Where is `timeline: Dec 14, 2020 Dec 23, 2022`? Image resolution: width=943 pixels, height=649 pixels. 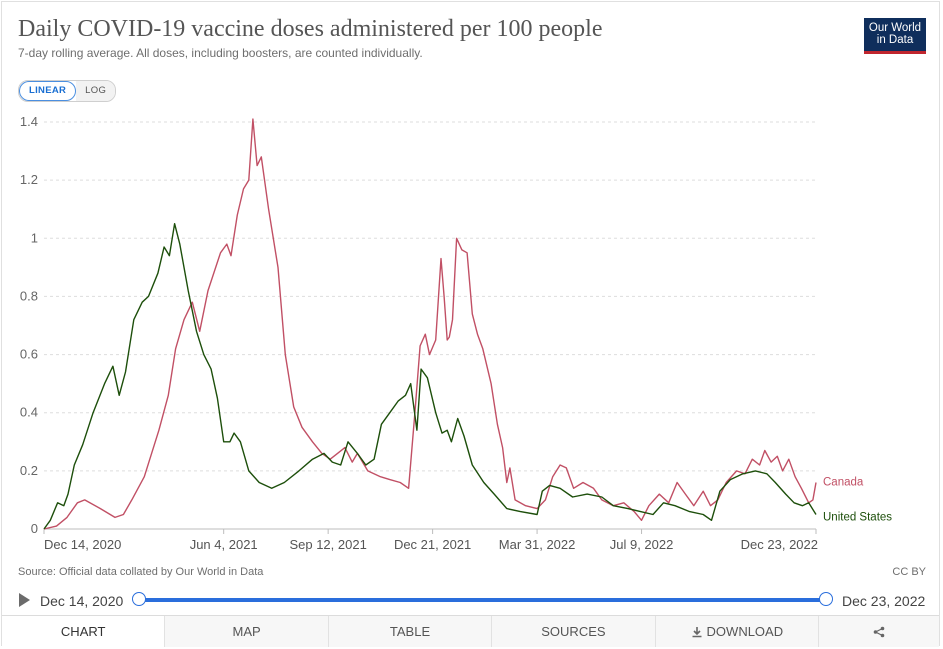
timeline: Dec 14, 2020 Dec 23, 2022 is located at coordinates (471, 600).